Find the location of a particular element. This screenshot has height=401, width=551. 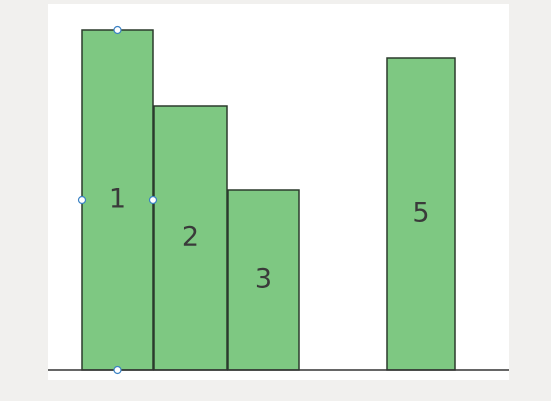

handle-right is located at coordinates (153, 200).